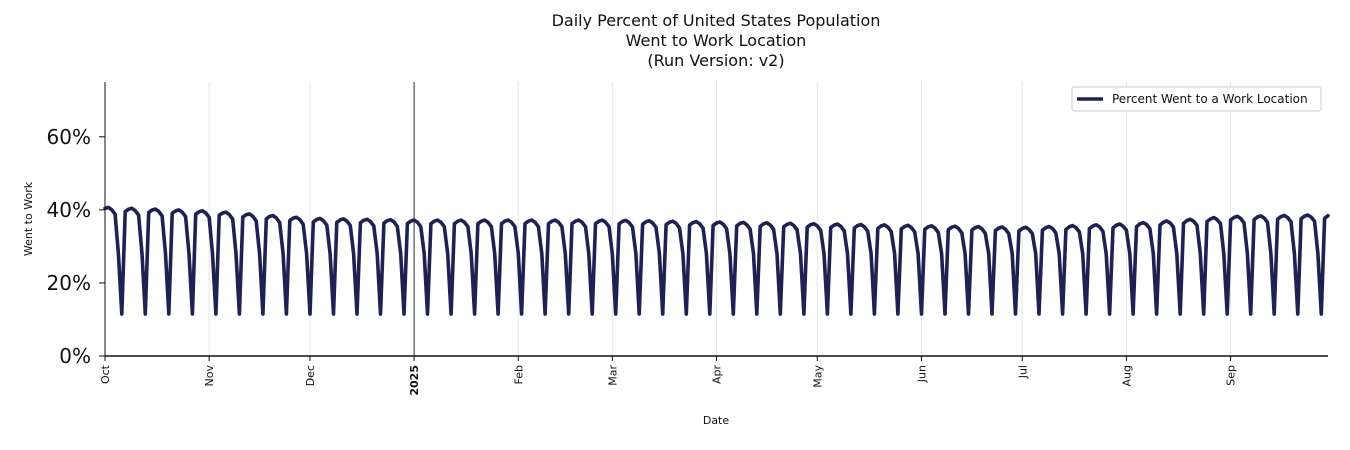 This screenshot has height=450, width=1350. I want to click on y-tick-label: 0%, so click(75, 356).